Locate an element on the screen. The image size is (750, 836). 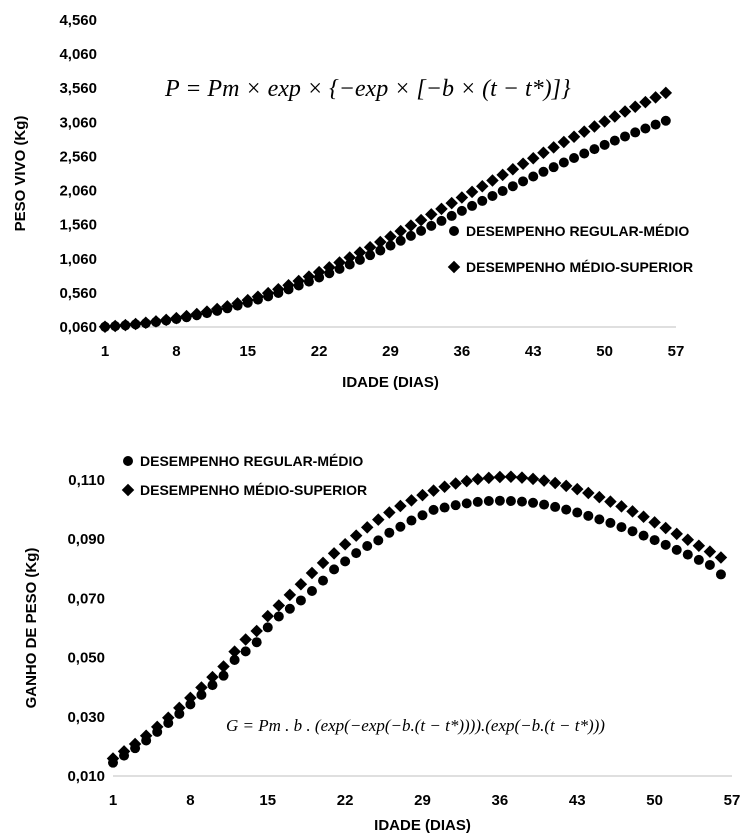
x-tick-label: 57 is located at coordinates (676, 351).